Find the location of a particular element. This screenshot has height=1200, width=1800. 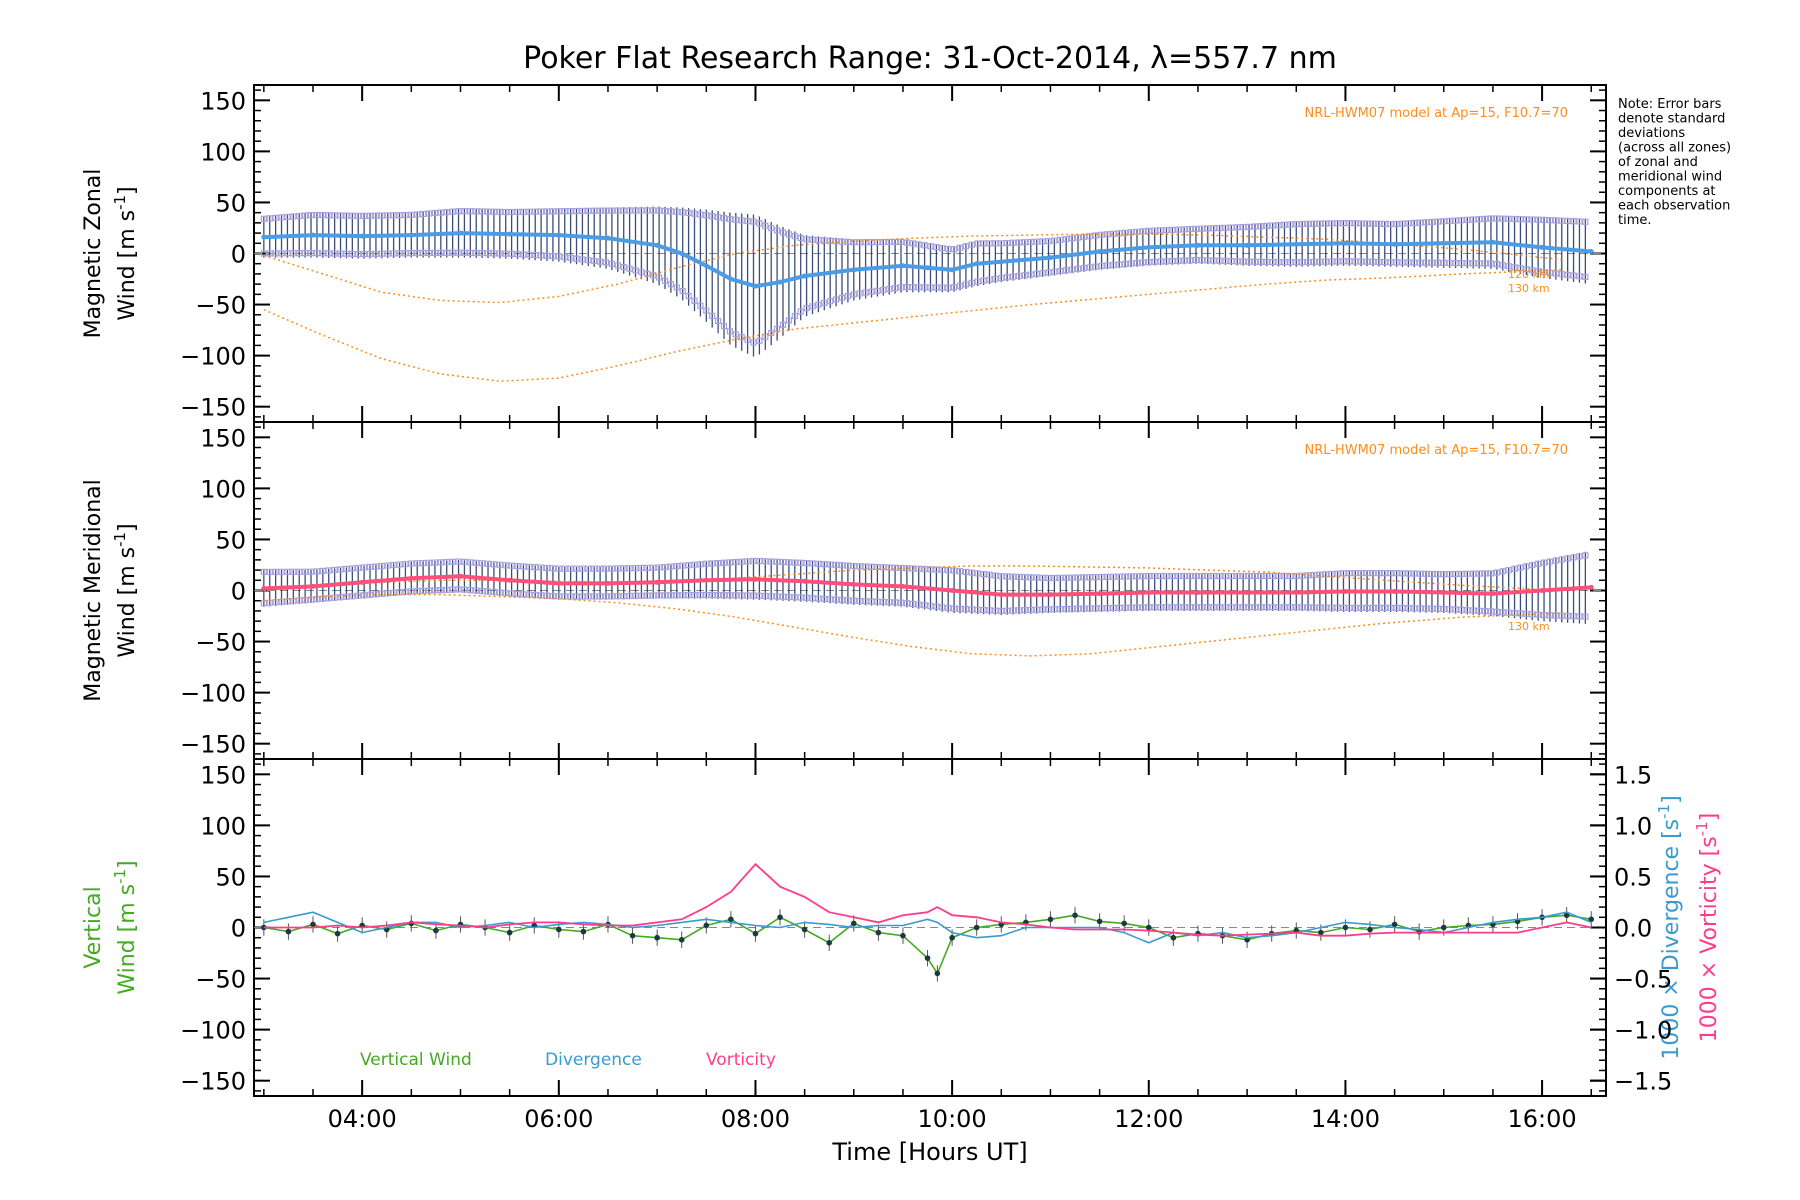

y-tick-label: 150 is located at coordinates (223, 775).